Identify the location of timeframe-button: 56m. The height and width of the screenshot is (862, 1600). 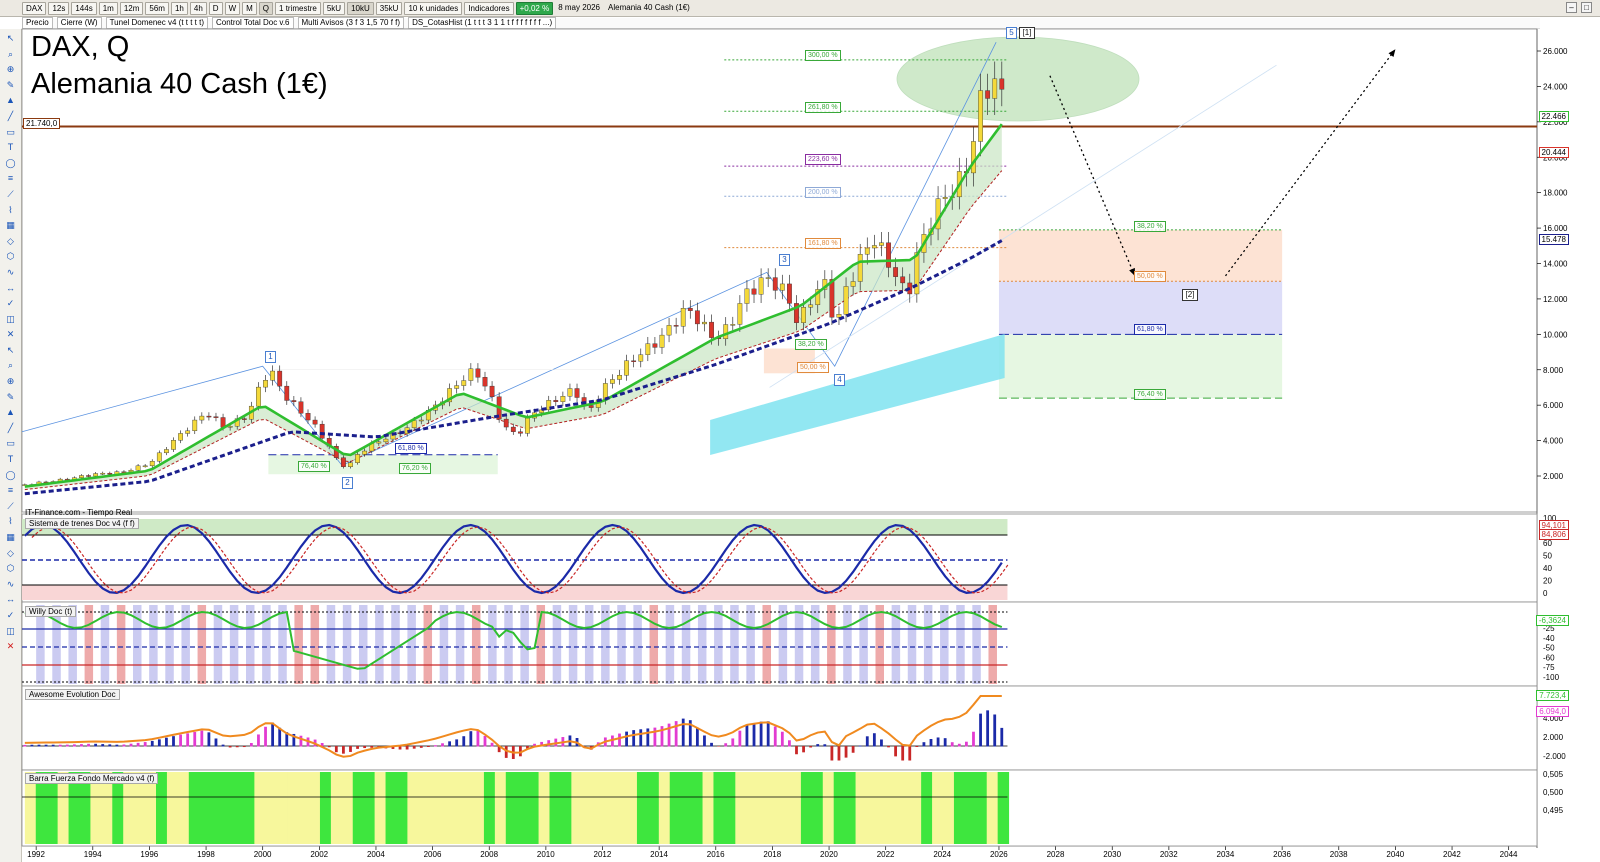
(157, 8).